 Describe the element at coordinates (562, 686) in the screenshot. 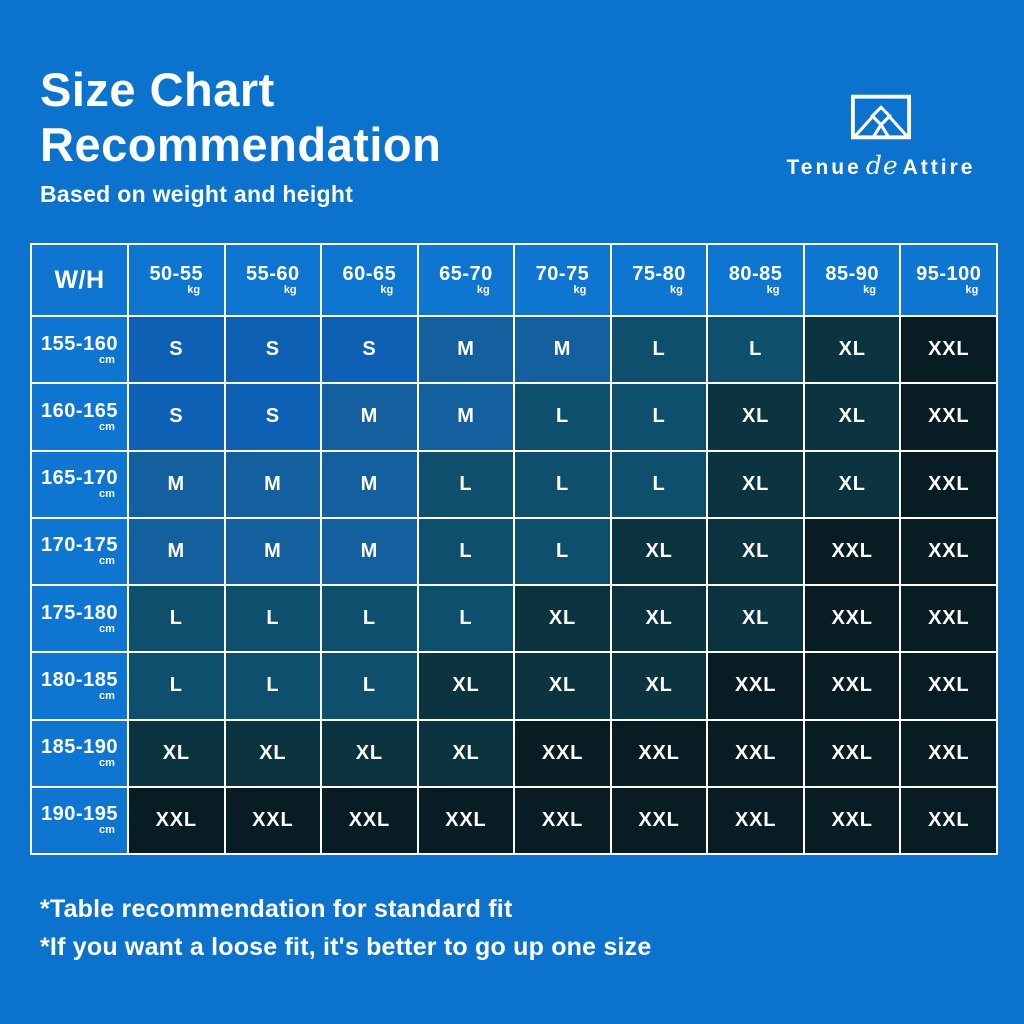

I see `size-cell-180-185-70-75: XL` at that location.